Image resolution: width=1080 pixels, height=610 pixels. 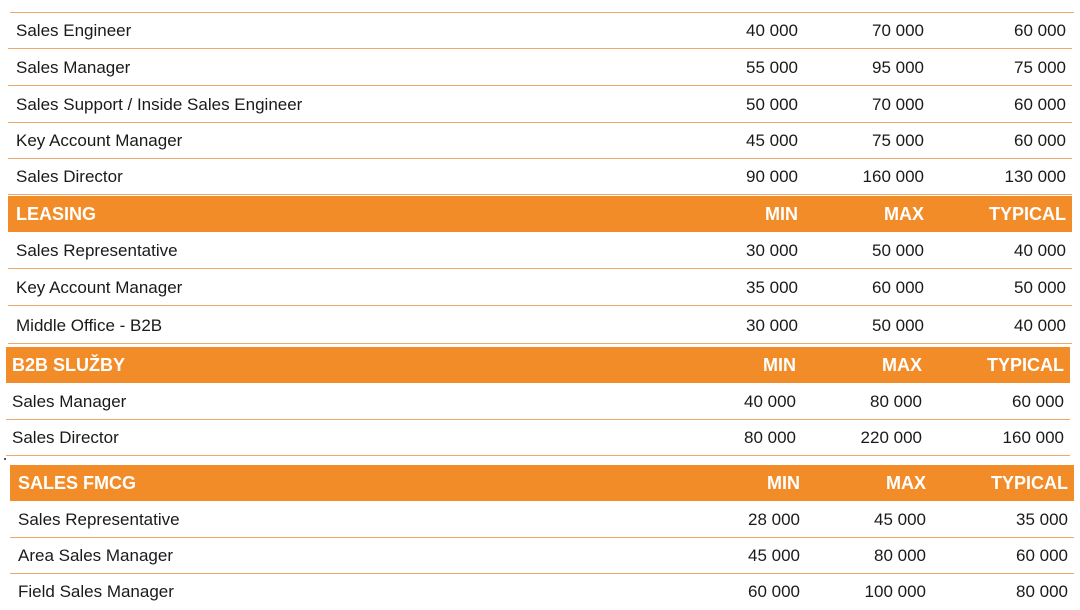 What do you see at coordinates (1042, 591) in the screenshot?
I see `typical-value: 80 000` at bounding box center [1042, 591].